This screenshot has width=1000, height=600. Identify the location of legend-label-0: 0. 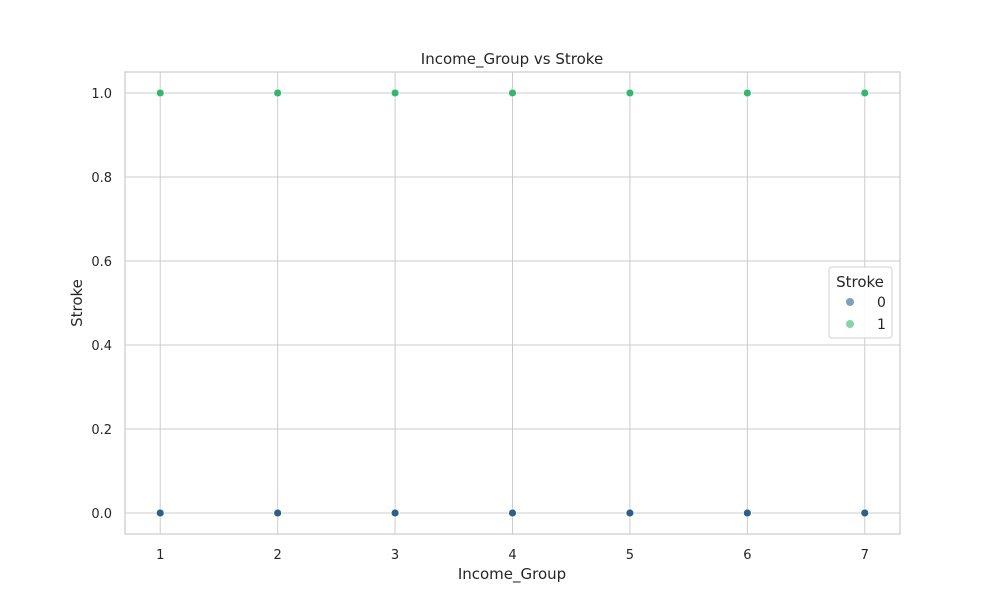
(881, 303).